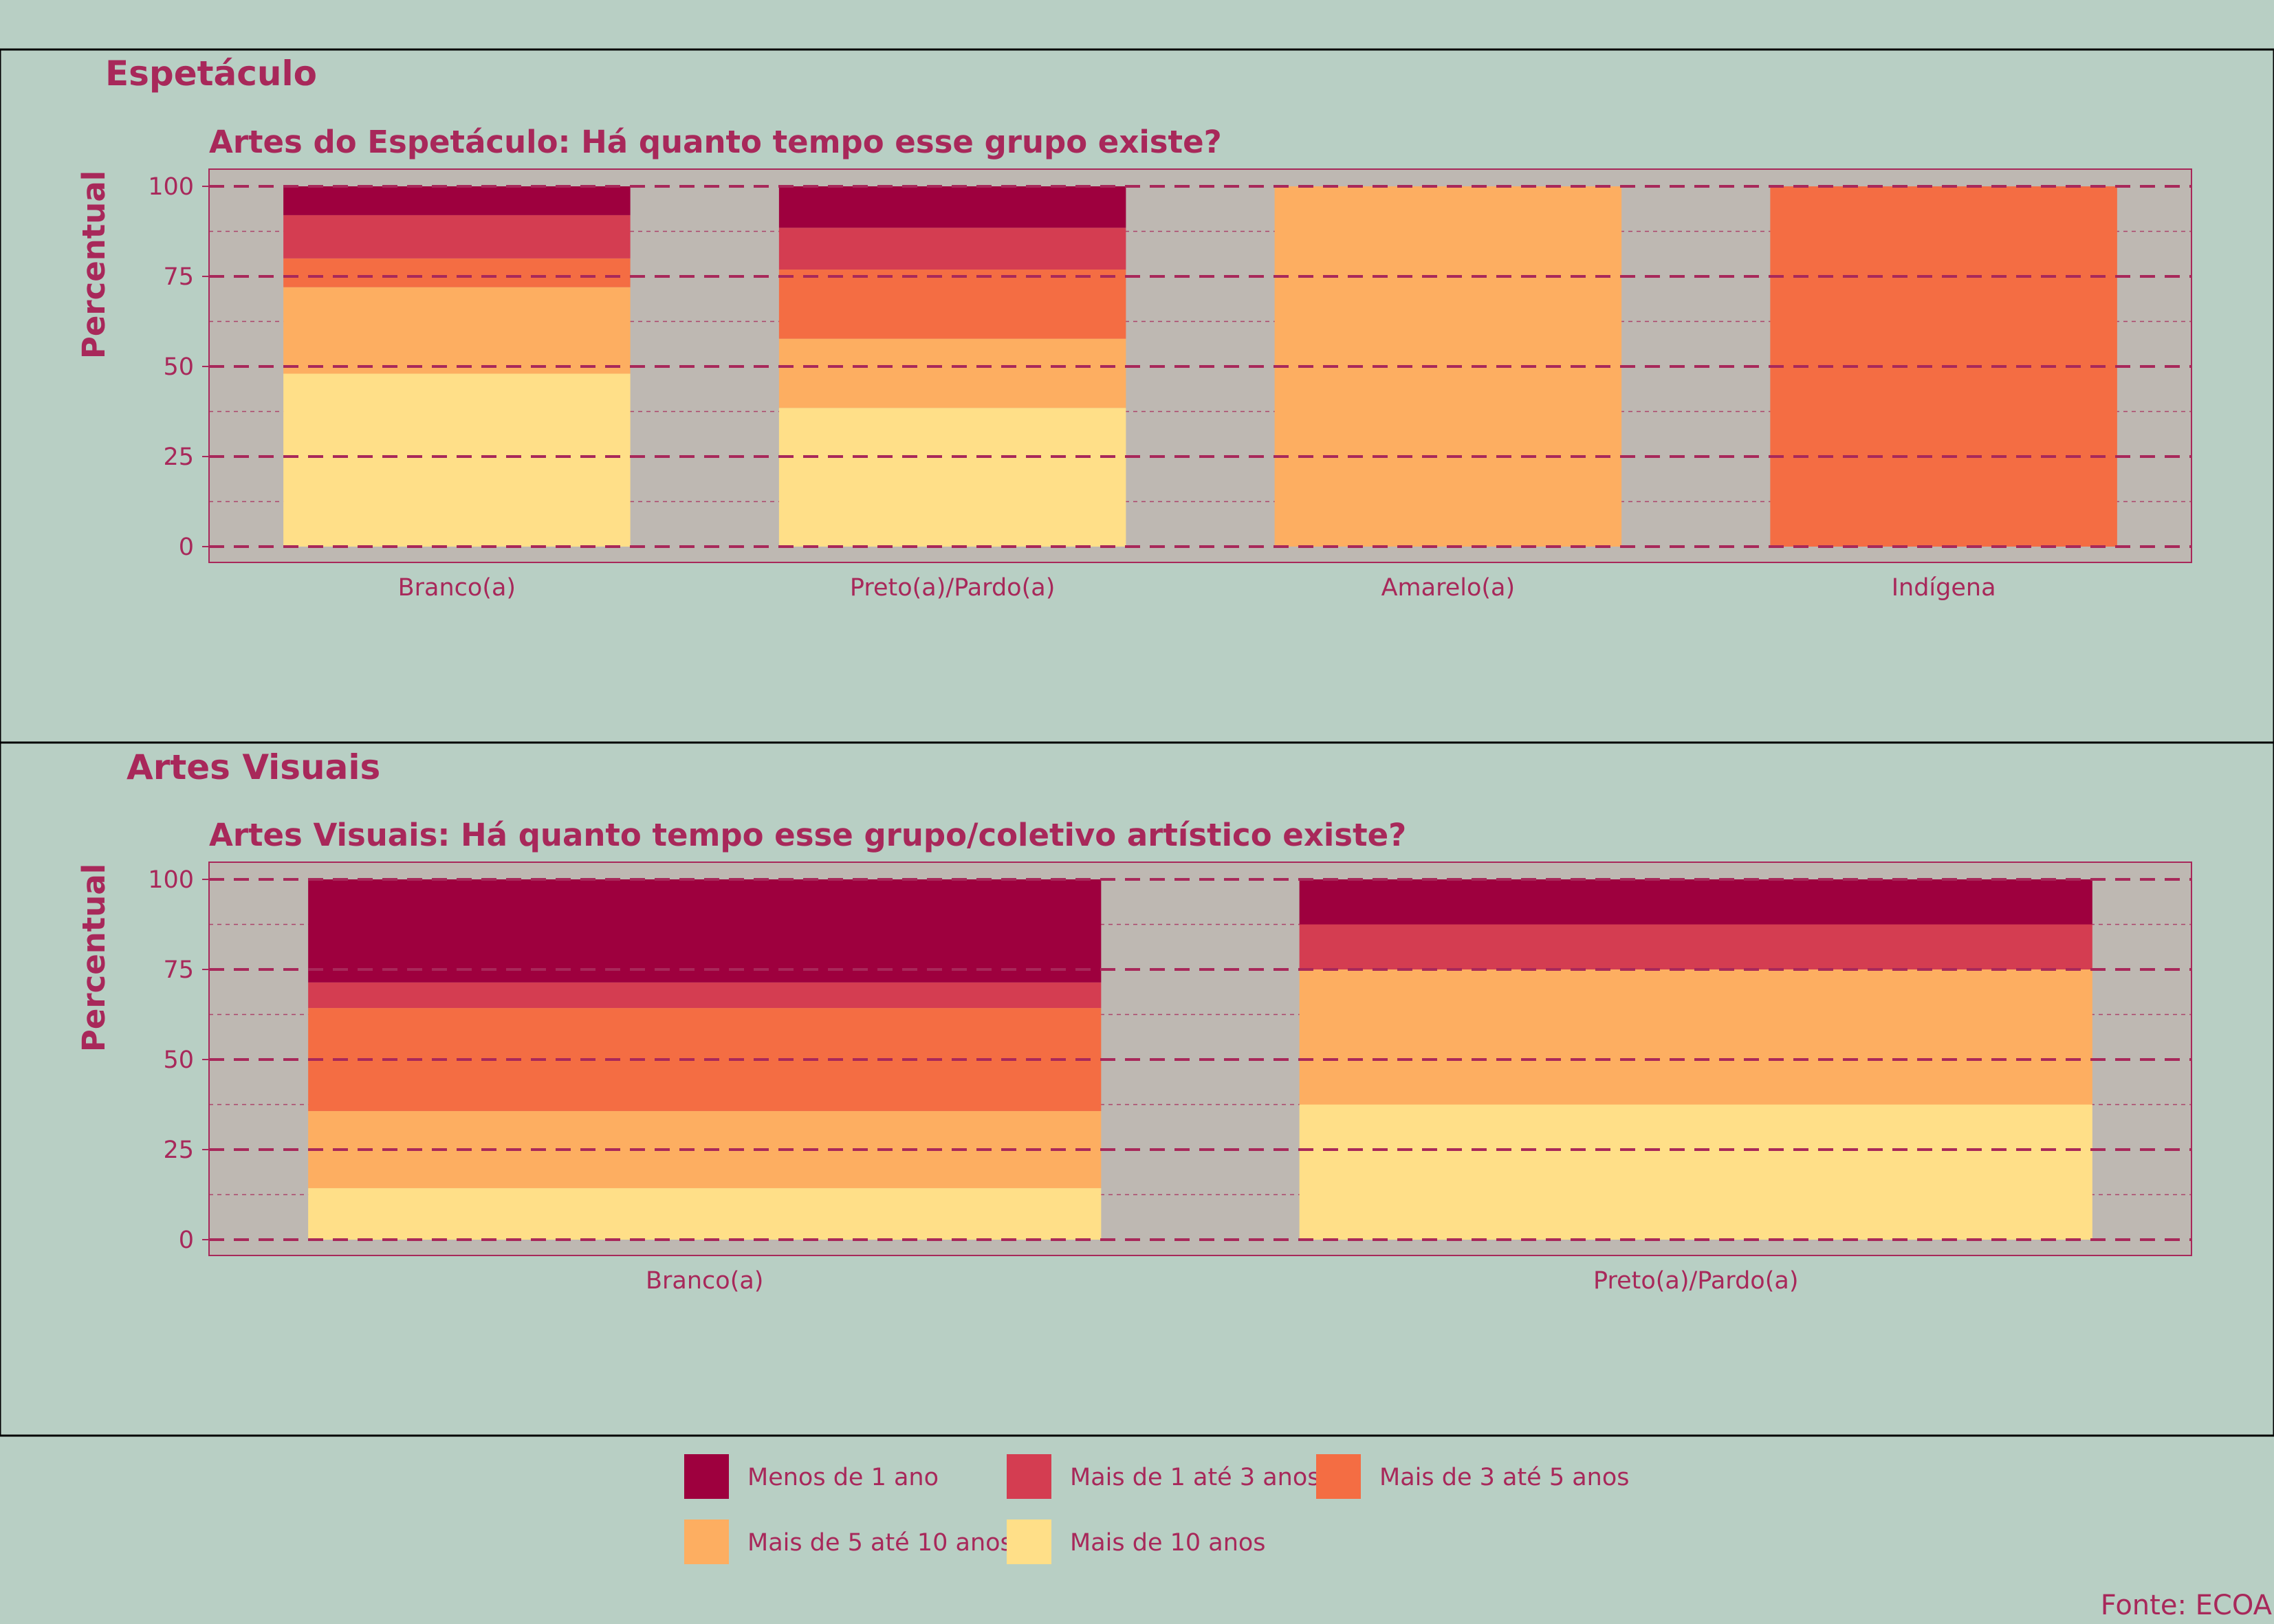  Describe the element at coordinates (2187, 1605) in the screenshot. I see `source-note: Fonte: ECOA` at that location.